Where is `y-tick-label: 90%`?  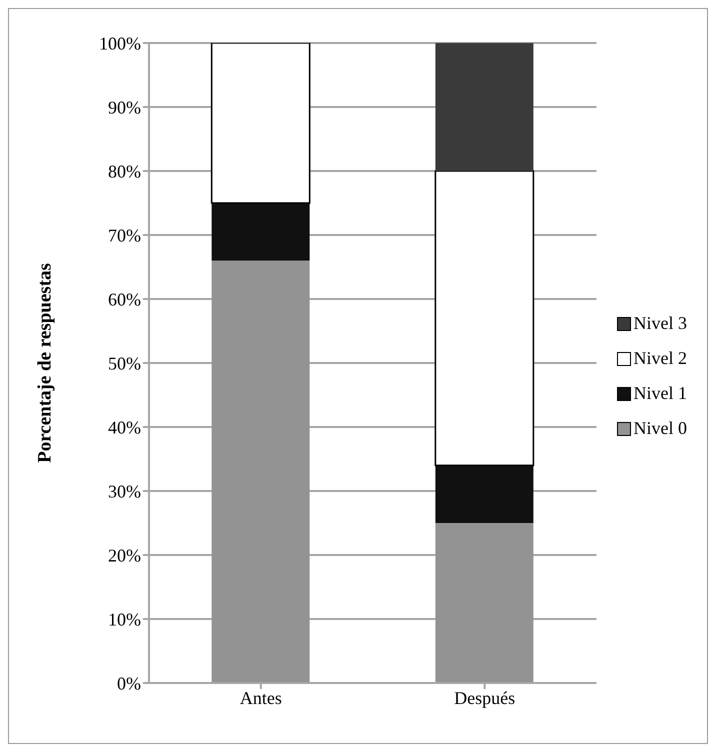
y-tick-label: 90% is located at coordinates (124, 107).